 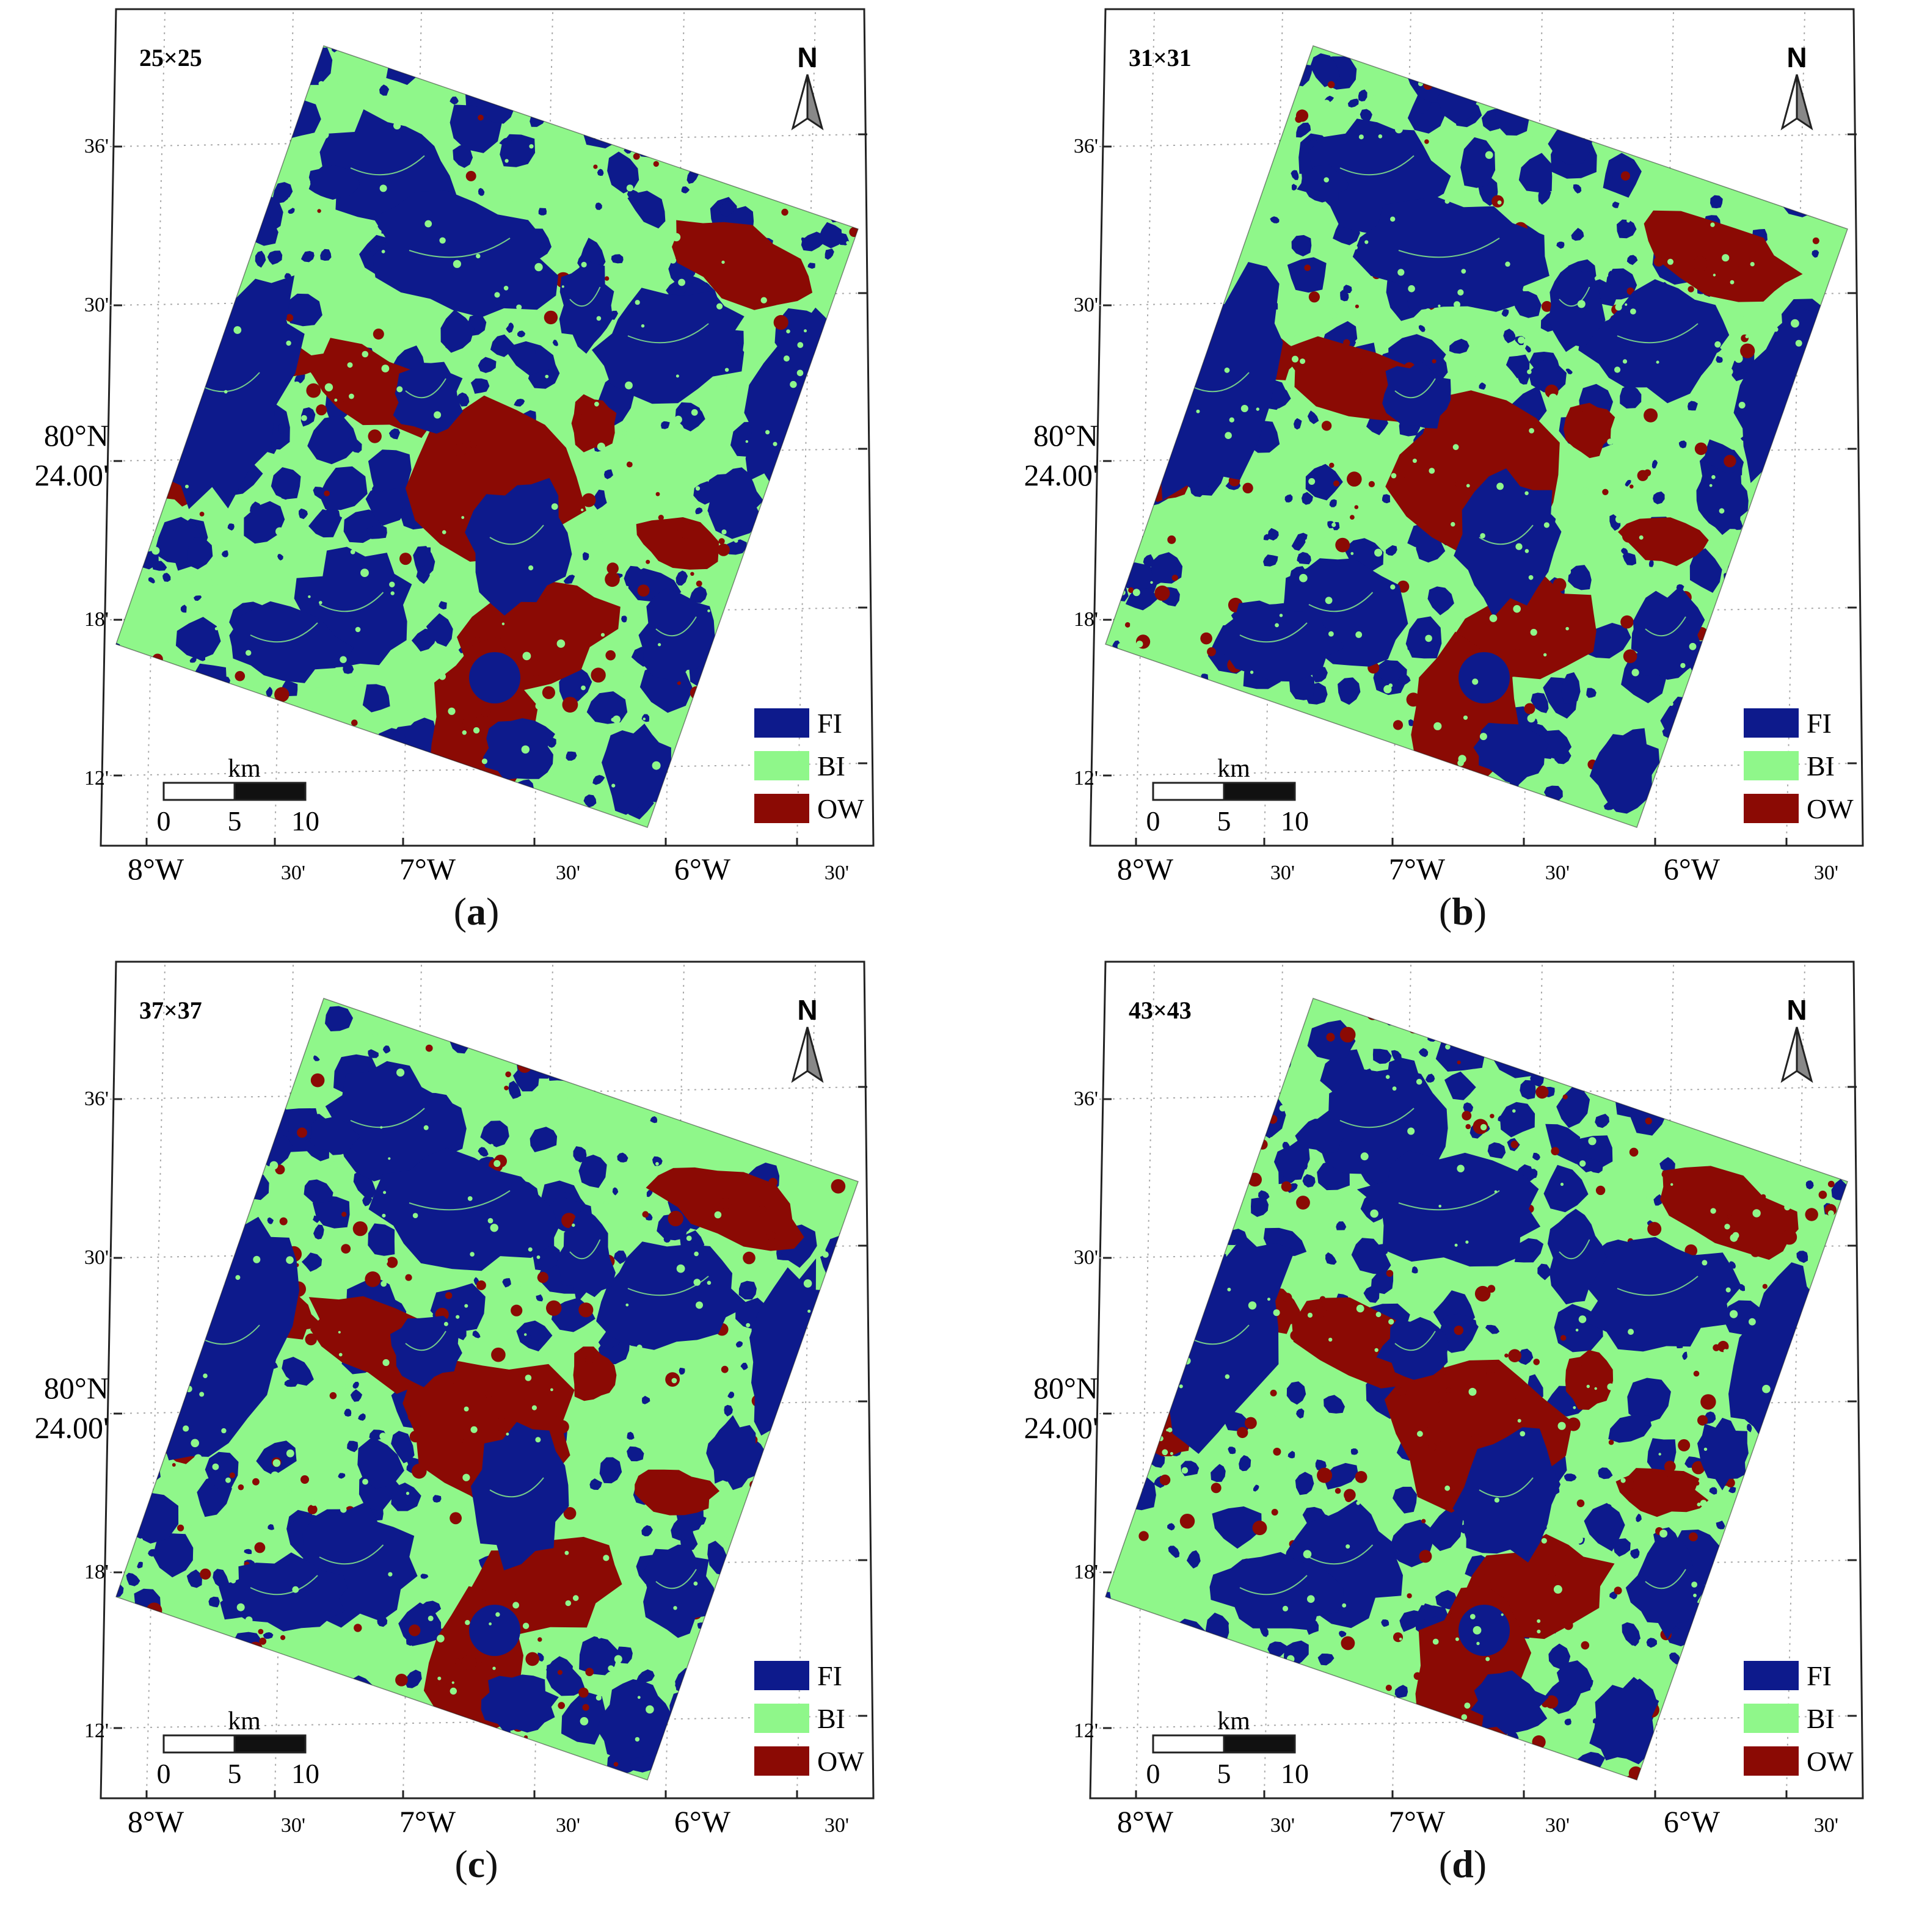 What do you see at coordinates (1160, 1010) in the screenshot?
I see `window-size-label: 43×43` at bounding box center [1160, 1010].